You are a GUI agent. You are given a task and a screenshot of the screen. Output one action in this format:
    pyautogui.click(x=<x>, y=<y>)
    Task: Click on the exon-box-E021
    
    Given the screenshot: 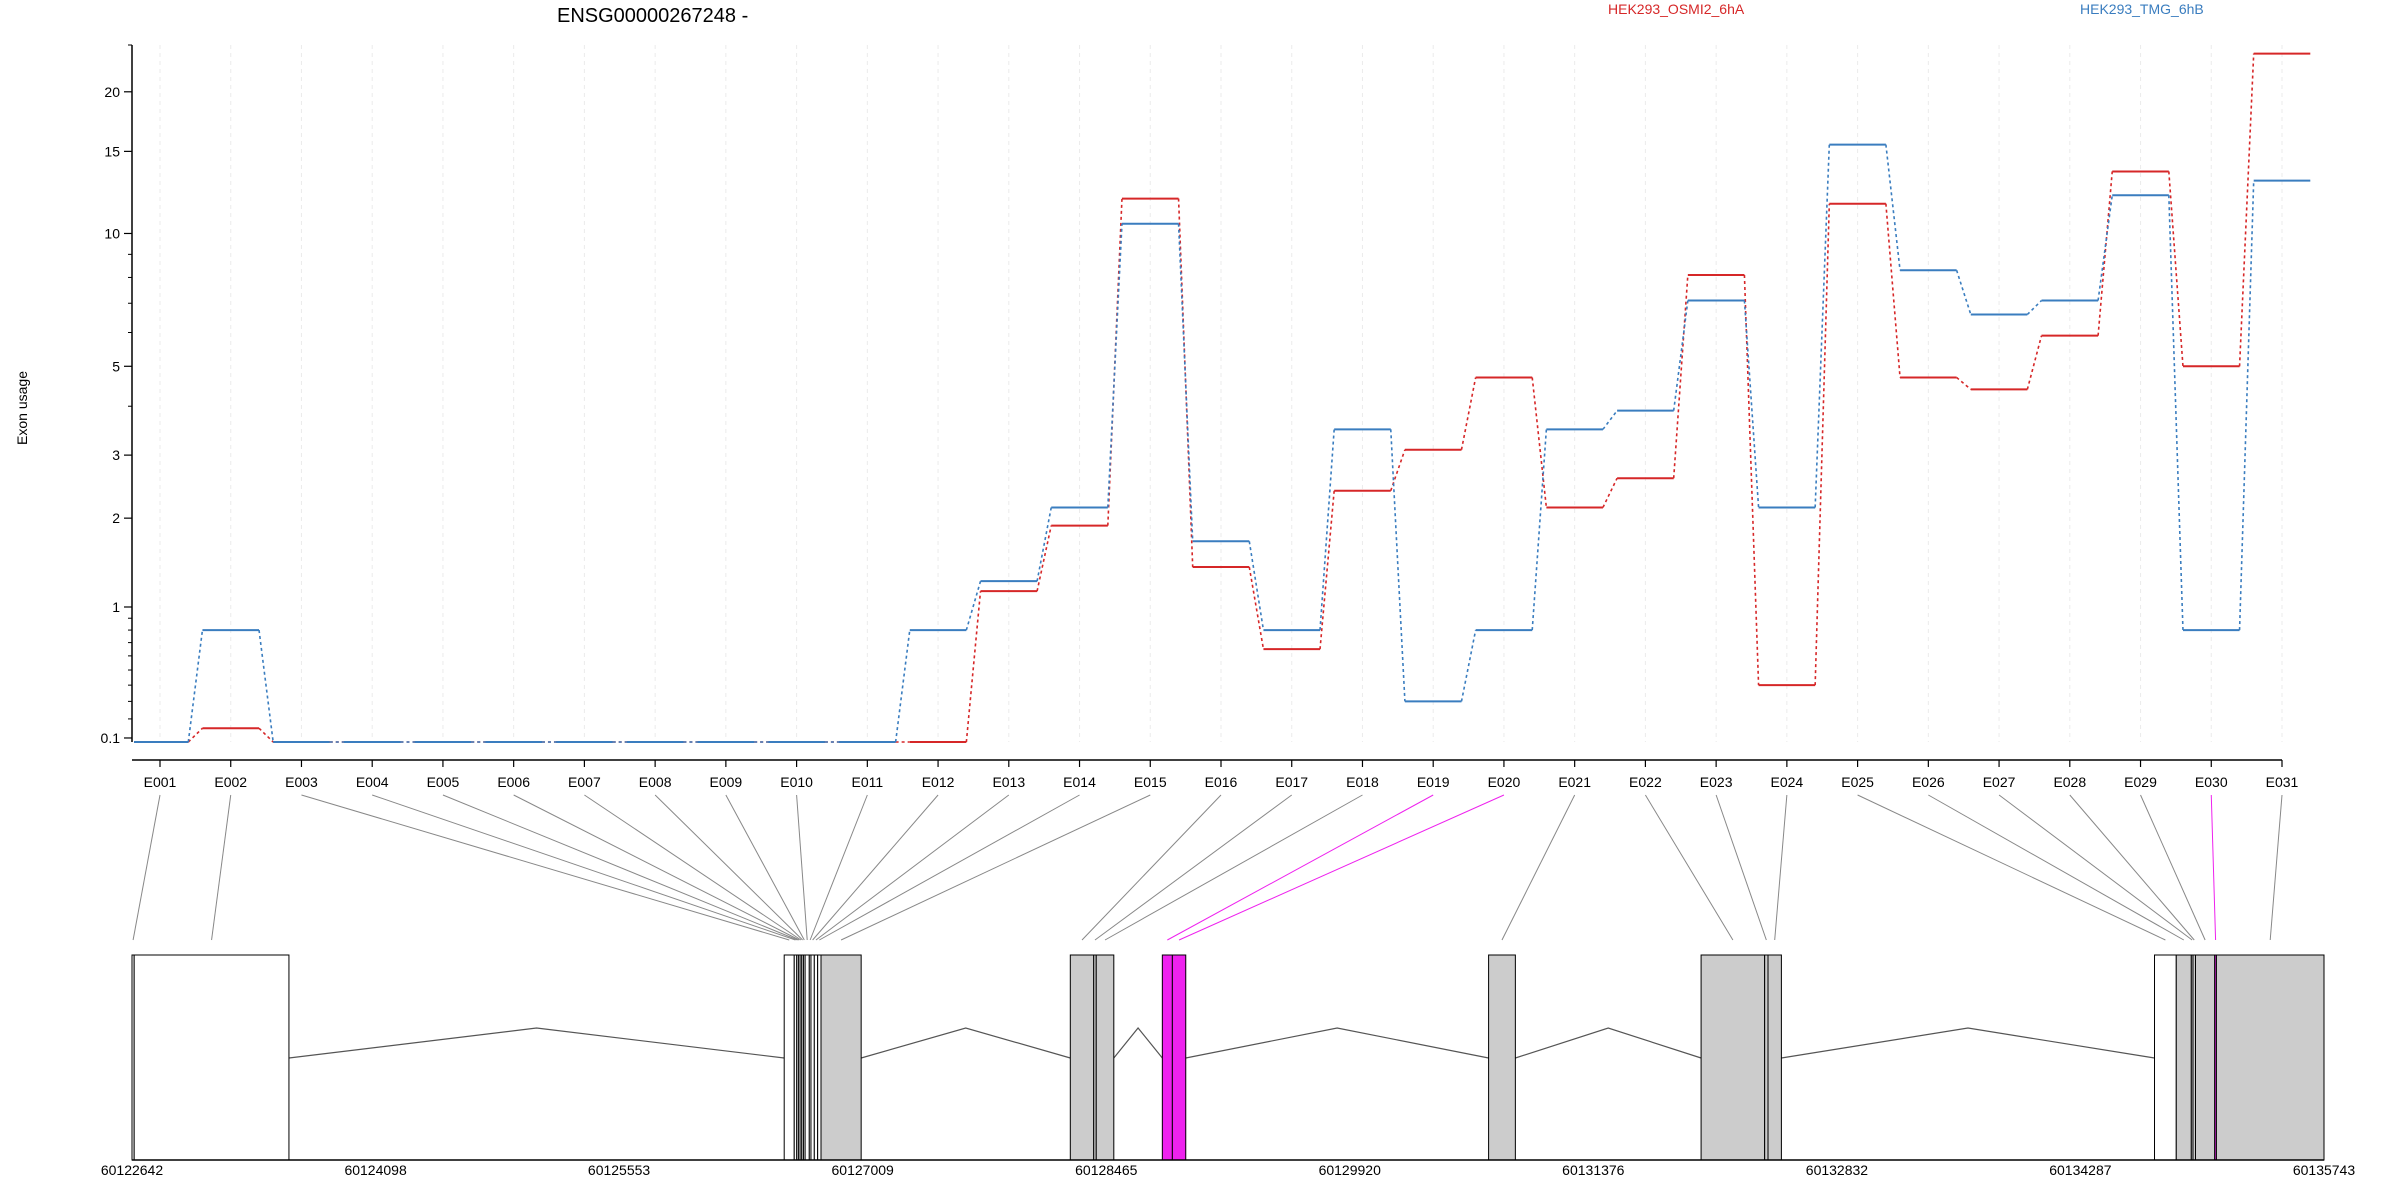 What is the action you would take?
    pyautogui.click(x=1502, y=1057)
    